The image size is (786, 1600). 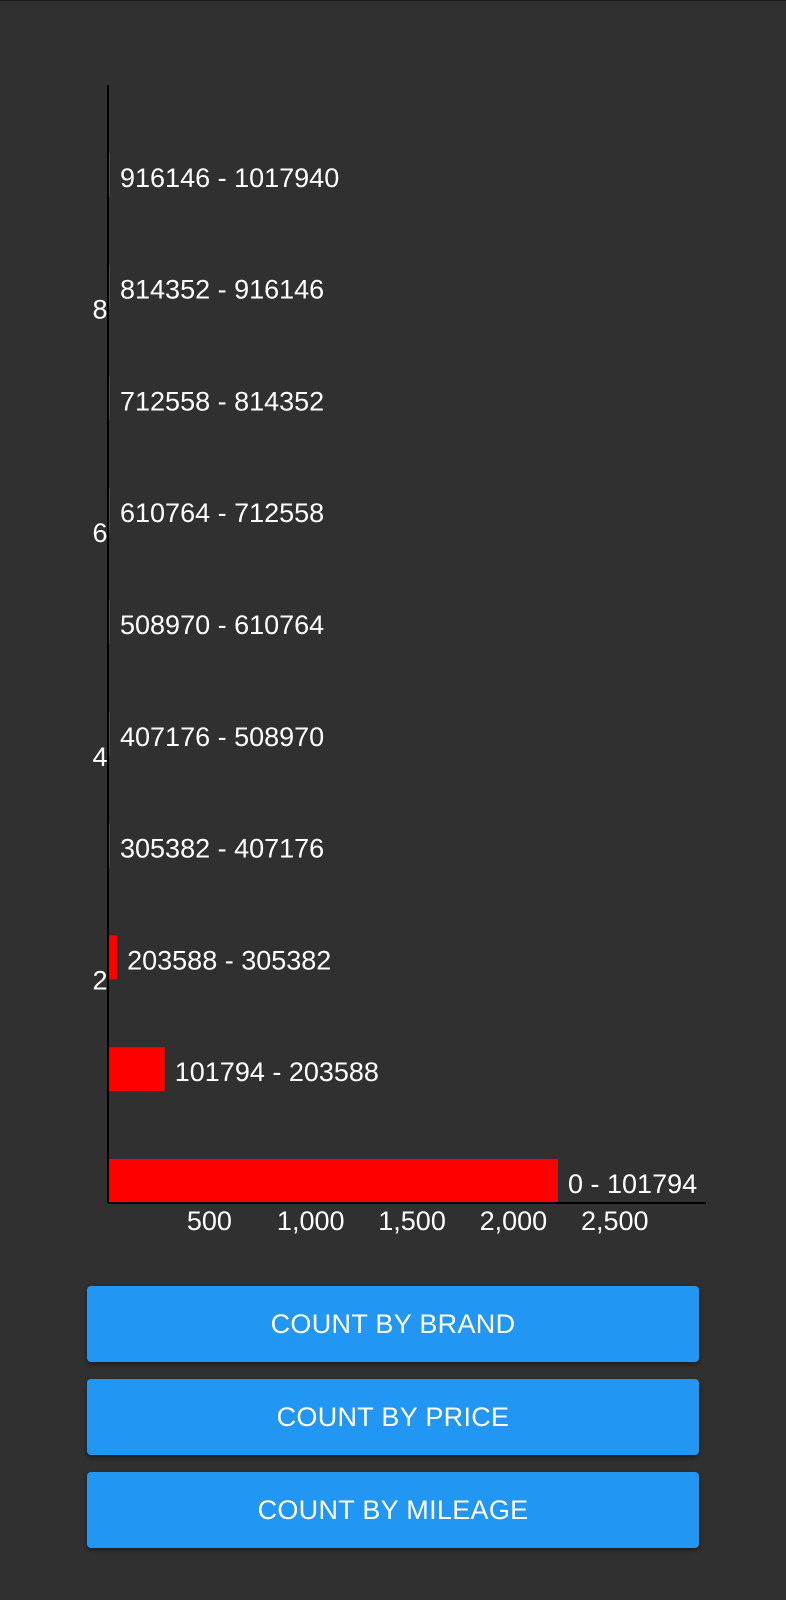 I want to click on bar-label: 0 - 101794, so click(x=632, y=1184).